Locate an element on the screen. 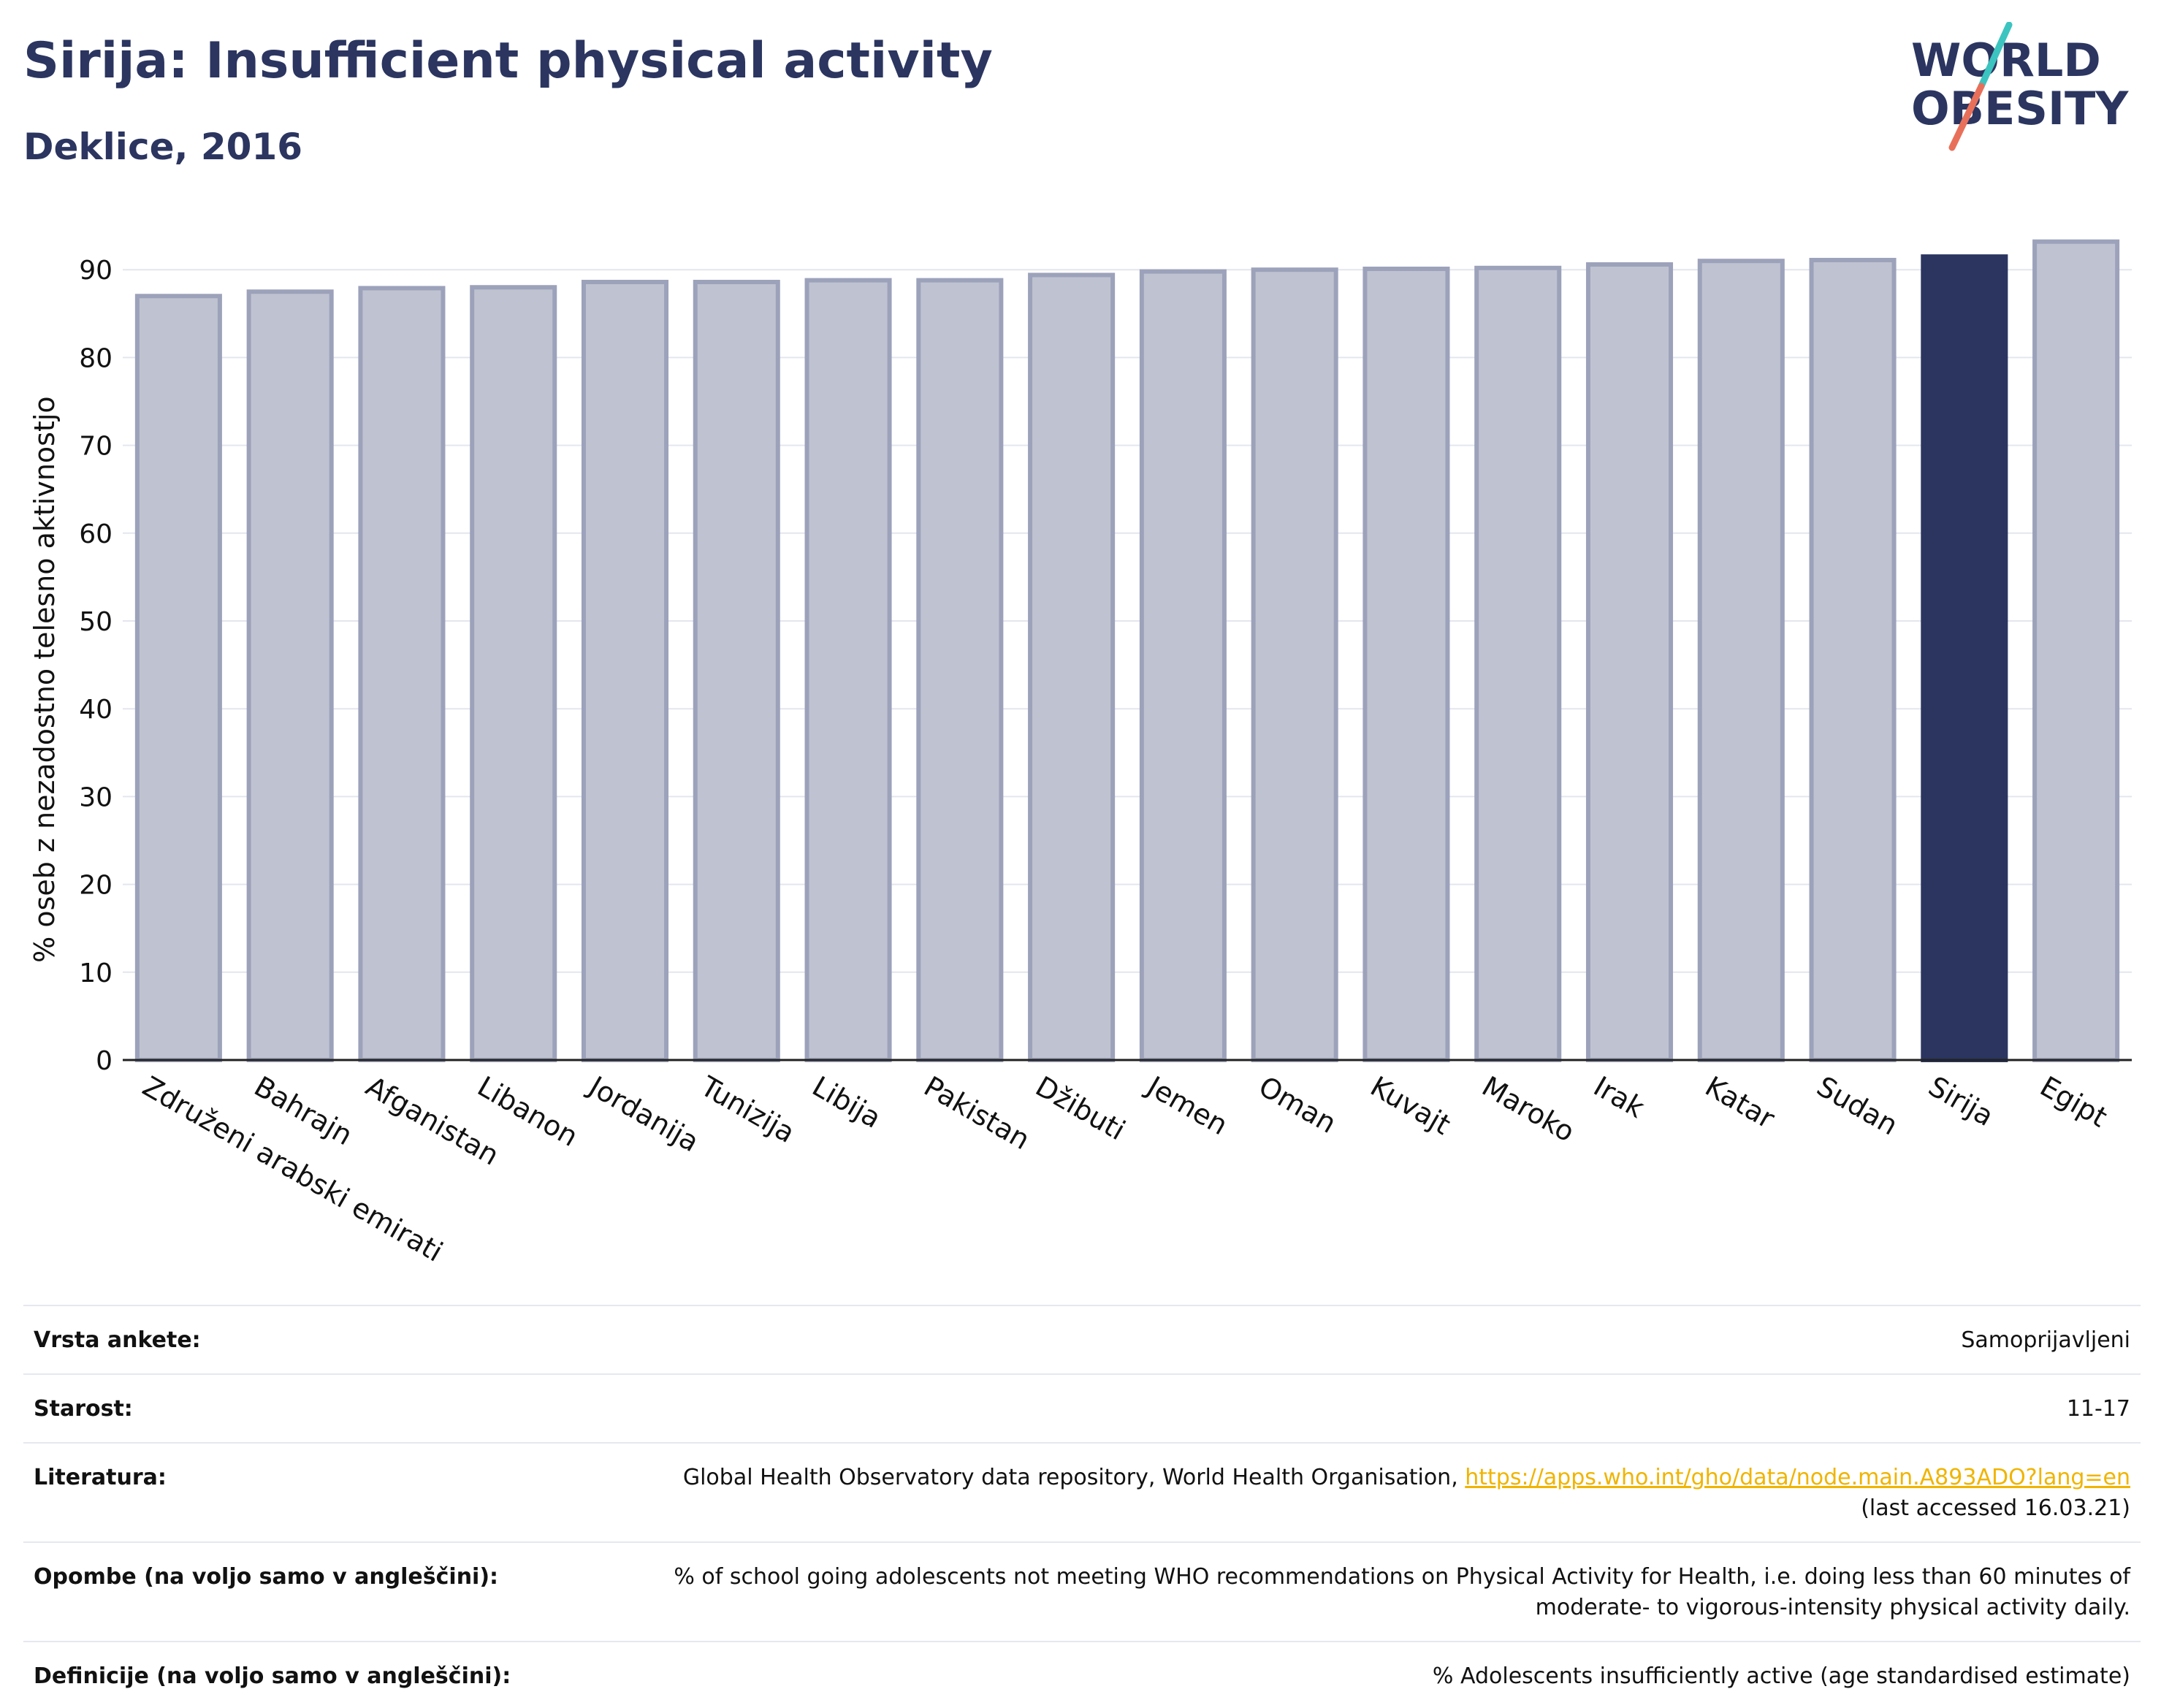 The width and height of the screenshot is (2161, 1708). x-tick-label: Jordanija is located at coordinates (643, 1114).